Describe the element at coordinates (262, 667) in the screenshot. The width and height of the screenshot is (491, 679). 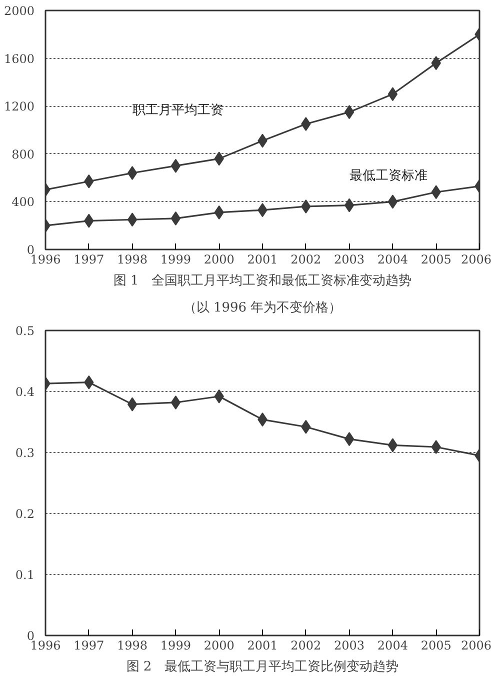
I see `text: 图 2 最低工资与职工月平均工资比例变动趋势` at that location.